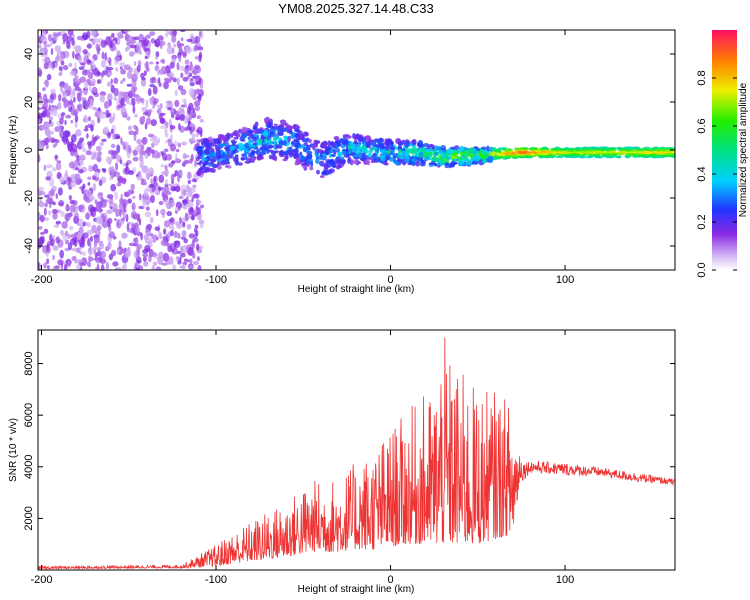  What do you see at coordinates (29, 198) in the screenshot?
I see `spectrogram-ytick-label: -20` at bounding box center [29, 198].